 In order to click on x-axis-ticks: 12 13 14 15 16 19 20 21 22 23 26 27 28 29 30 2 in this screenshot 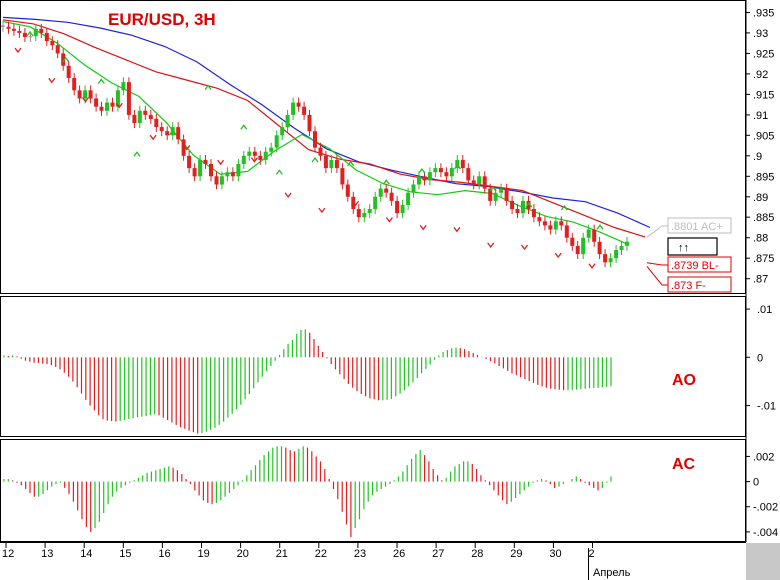, I will do `click(298, 561)`.